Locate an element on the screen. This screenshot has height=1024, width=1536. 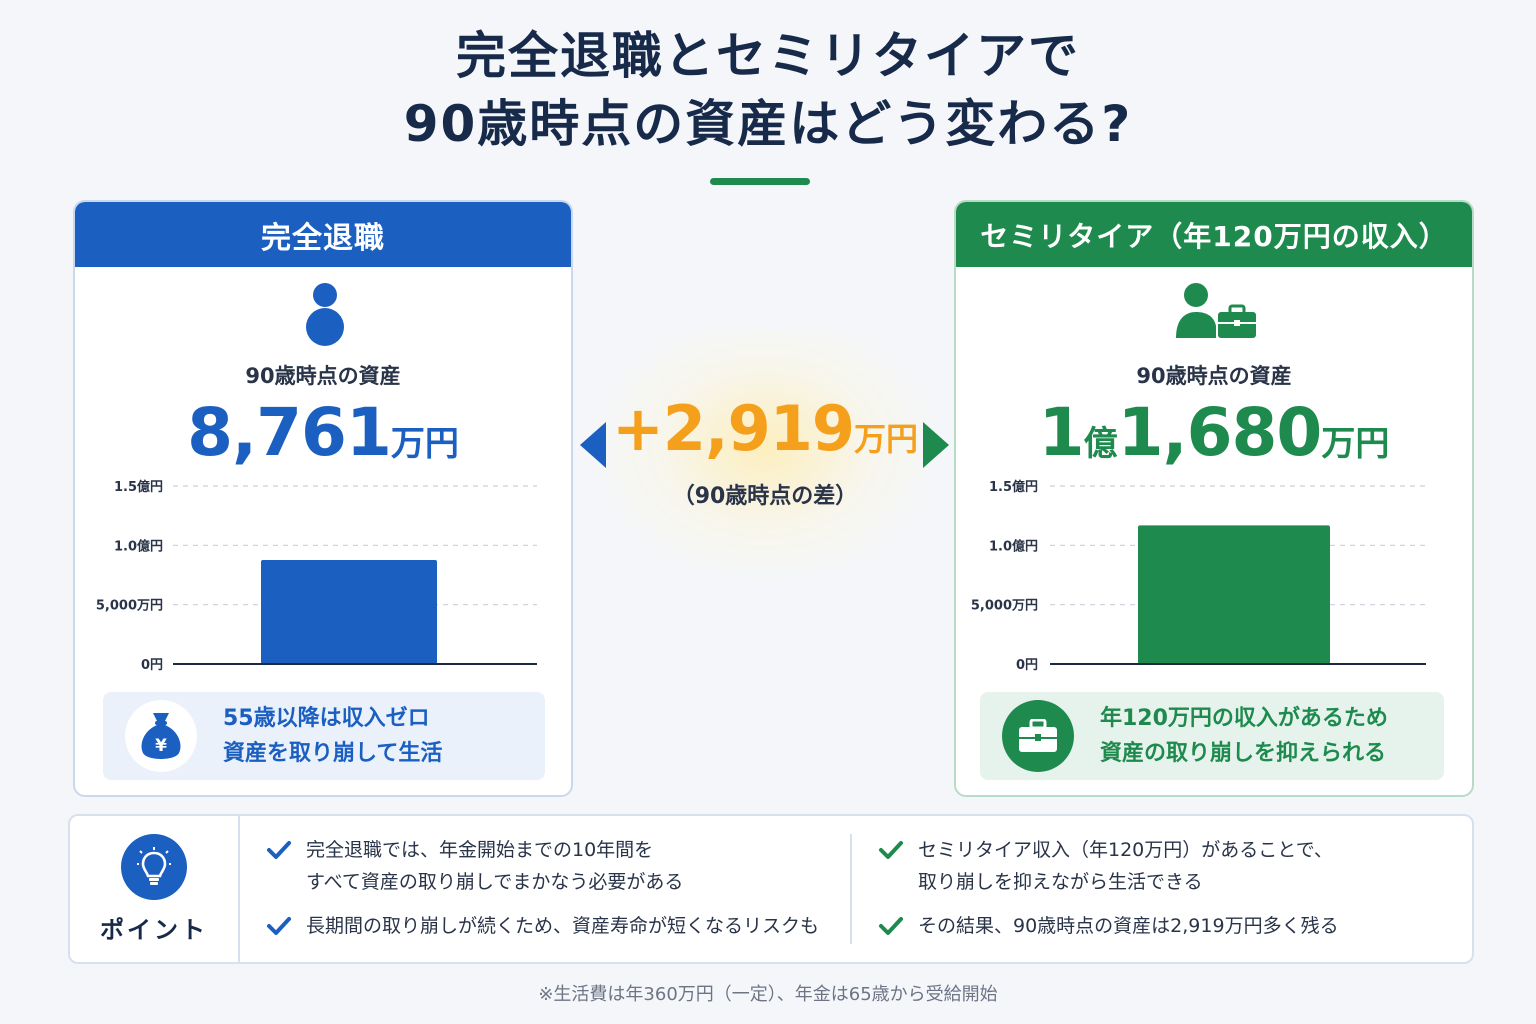
semi-retirement-bar-chart: 0円 5,000万円 1.0億円 1.5億円 is located at coordinates (1198, 576).